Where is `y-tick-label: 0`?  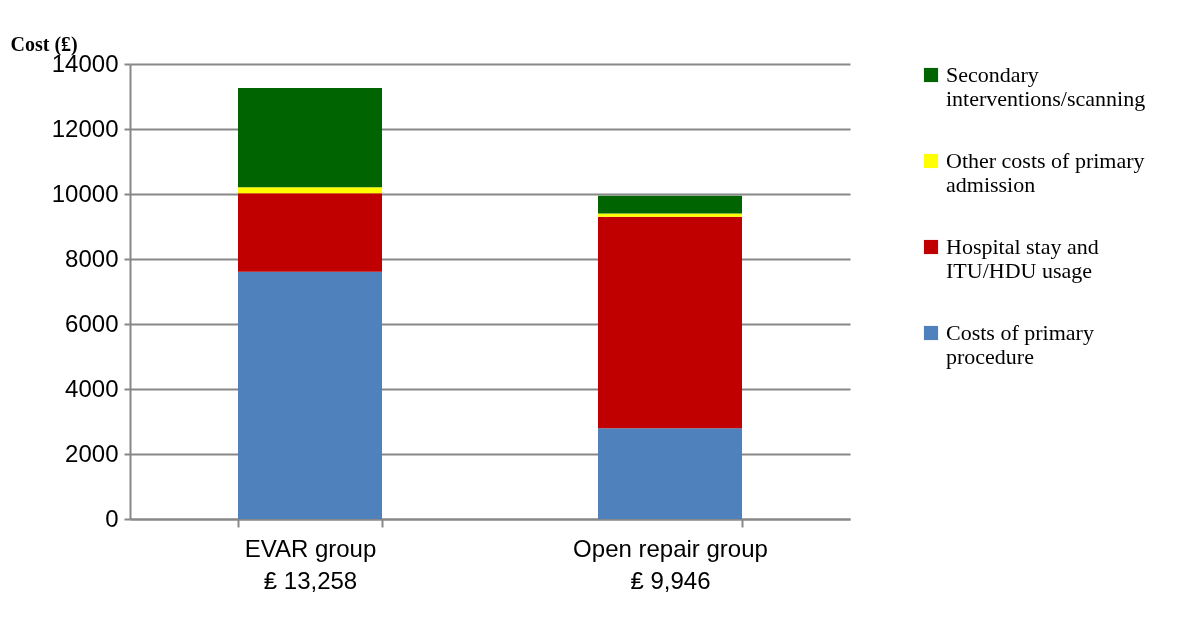
y-tick-label: 0 is located at coordinates (112, 518).